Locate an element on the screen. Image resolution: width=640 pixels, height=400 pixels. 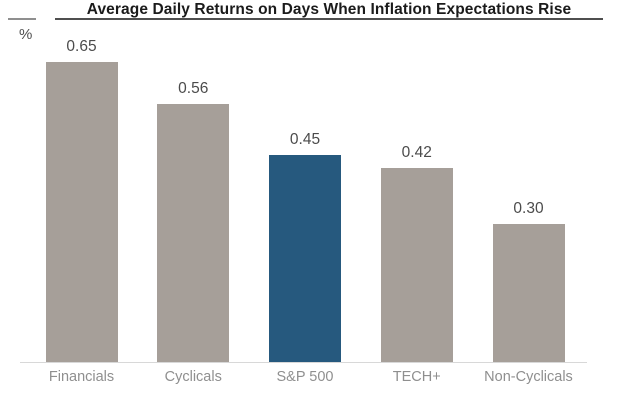
value-label-s-p-500: 0.45 is located at coordinates (305, 139).